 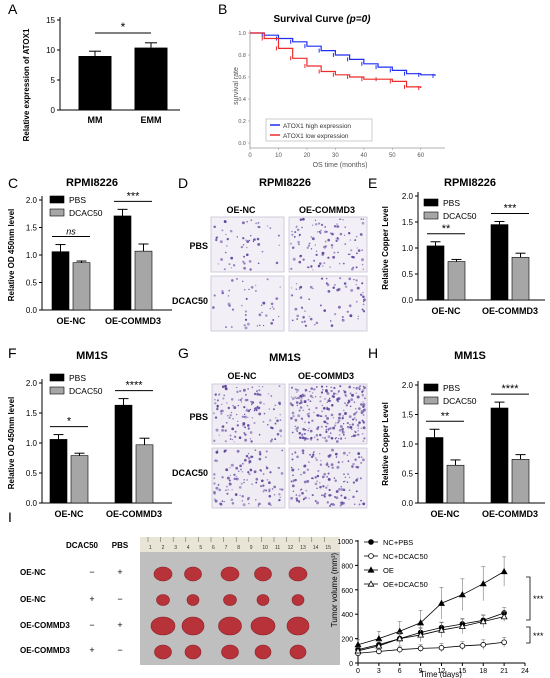 I want to click on i-xticks: 0 3 6 9 12 15 18 21 24, so click(x=442, y=669).